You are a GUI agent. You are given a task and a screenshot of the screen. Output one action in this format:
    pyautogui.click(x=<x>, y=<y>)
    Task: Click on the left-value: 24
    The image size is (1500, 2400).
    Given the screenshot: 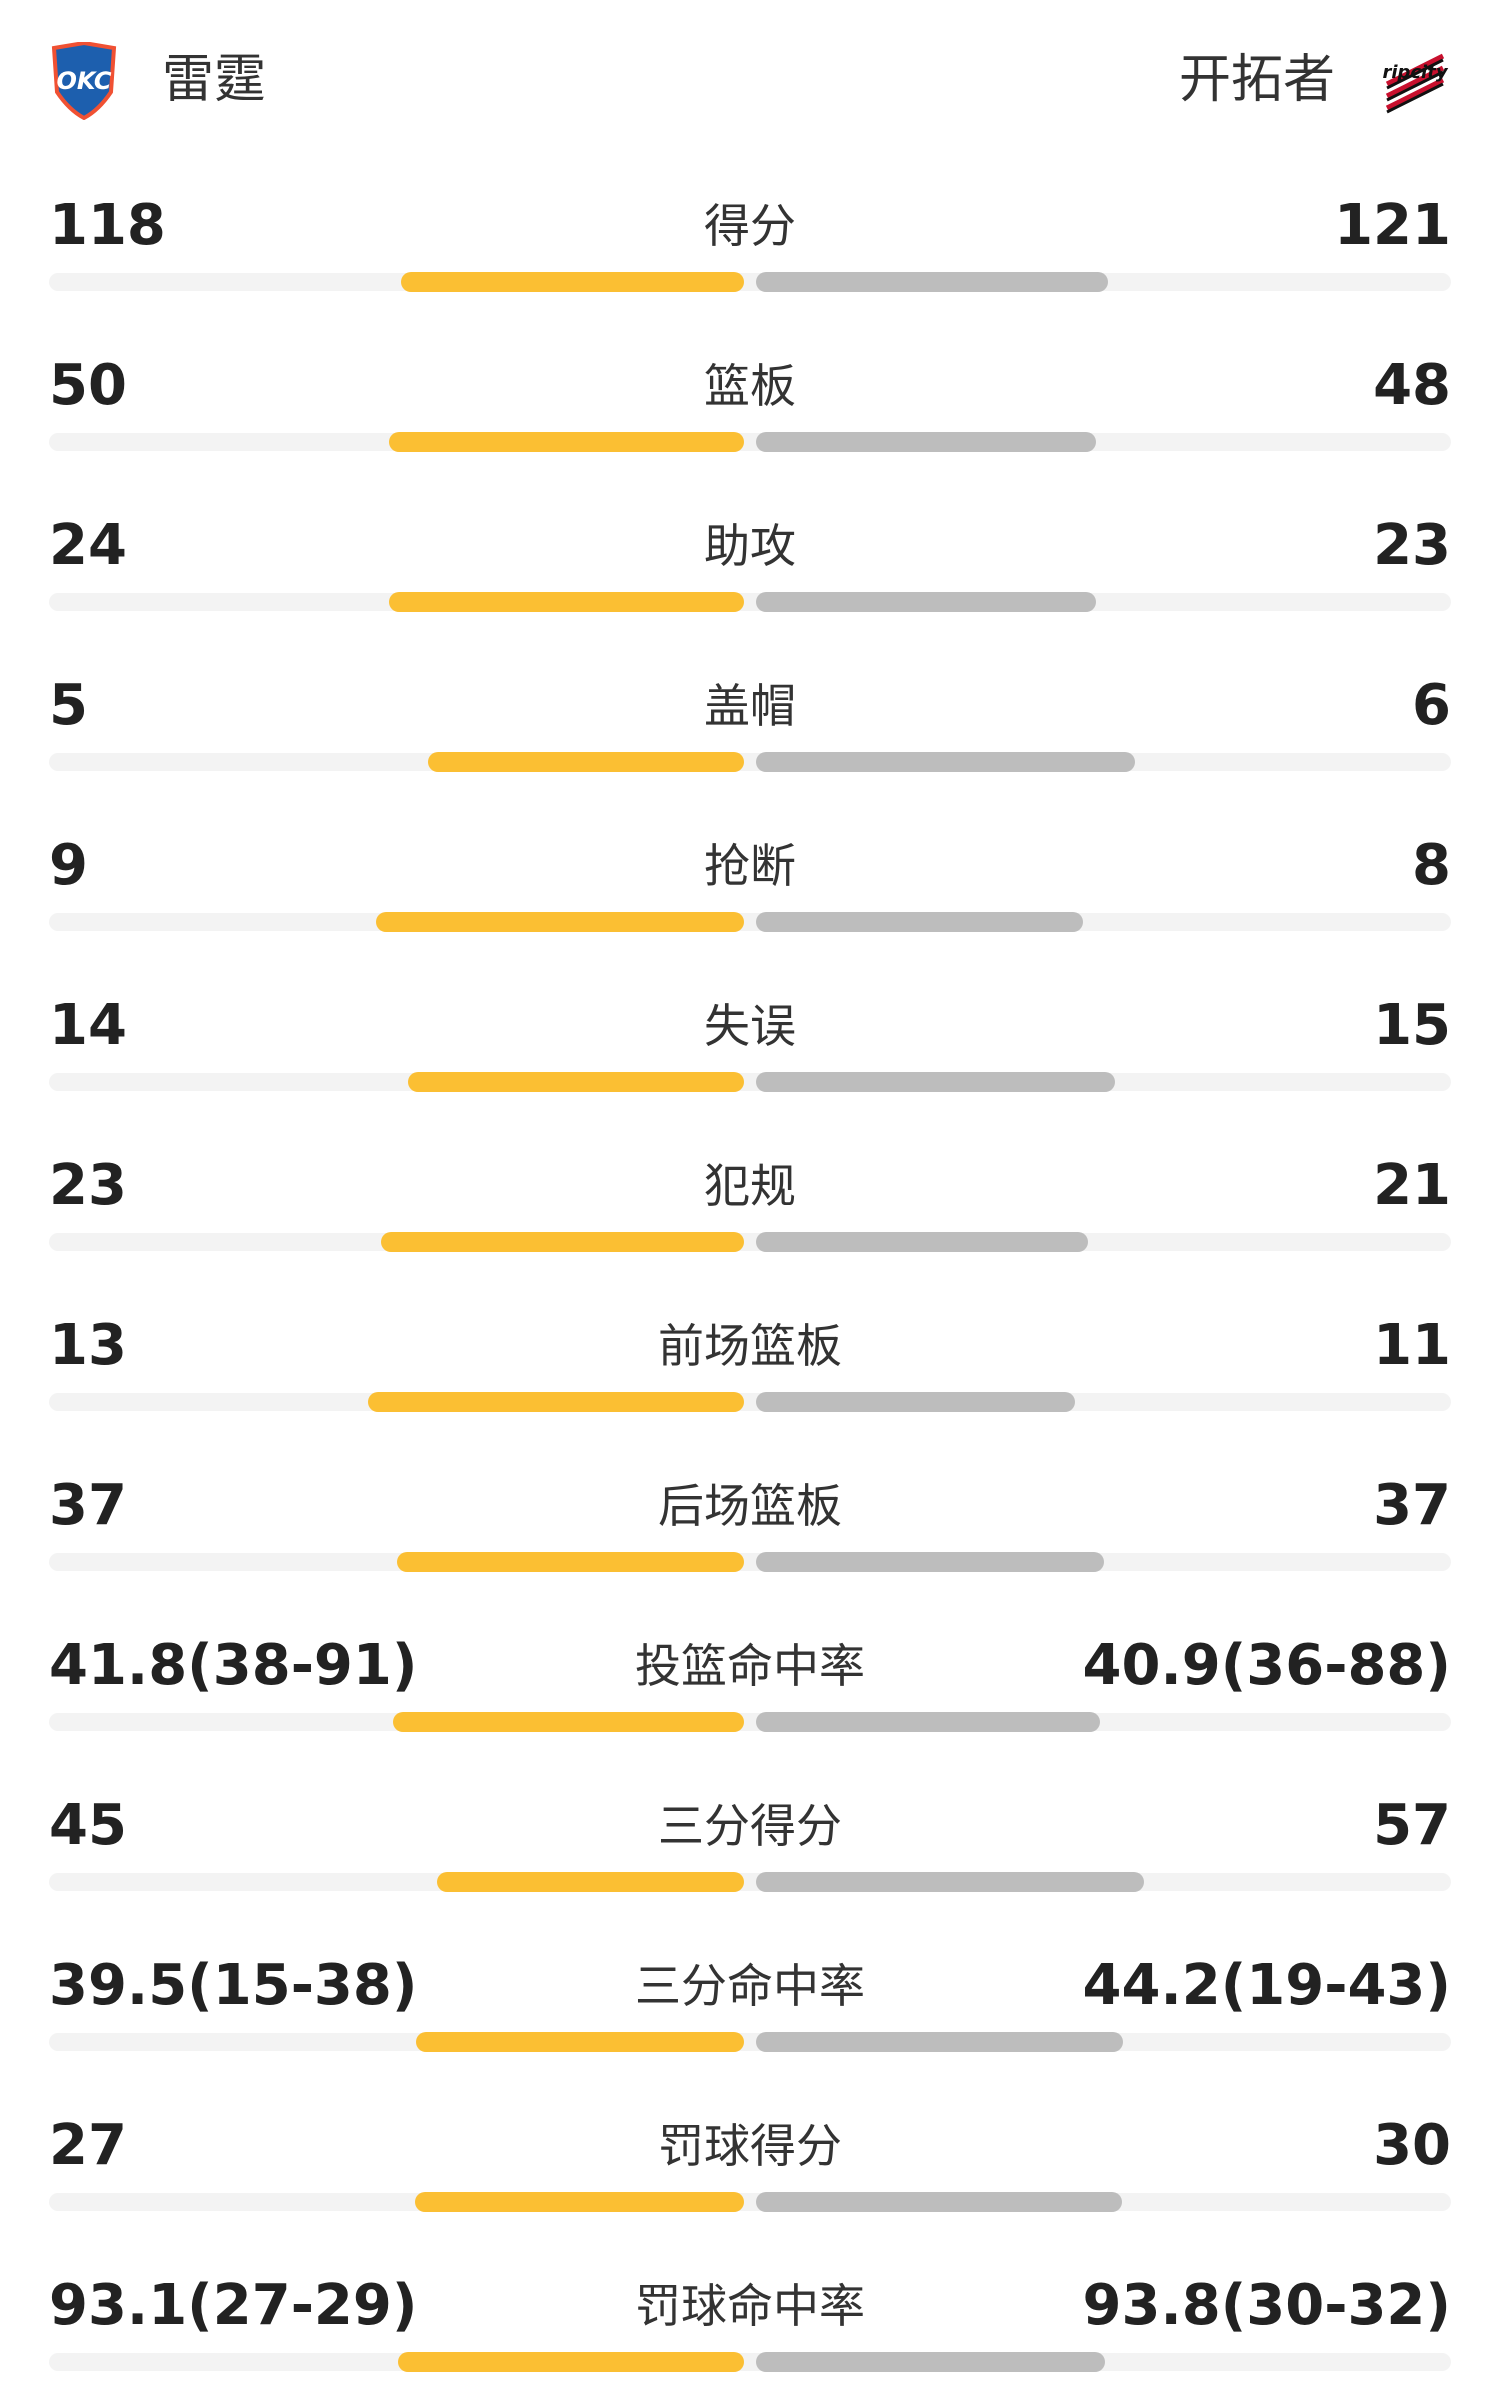 What is the action you would take?
    pyautogui.click(x=88, y=545)
    